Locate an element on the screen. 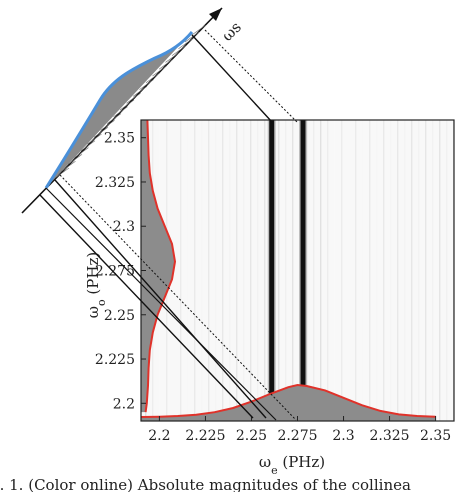 The width and height of the screenshot is (474, 492). bright-columns is located at coordinates (287, 270).